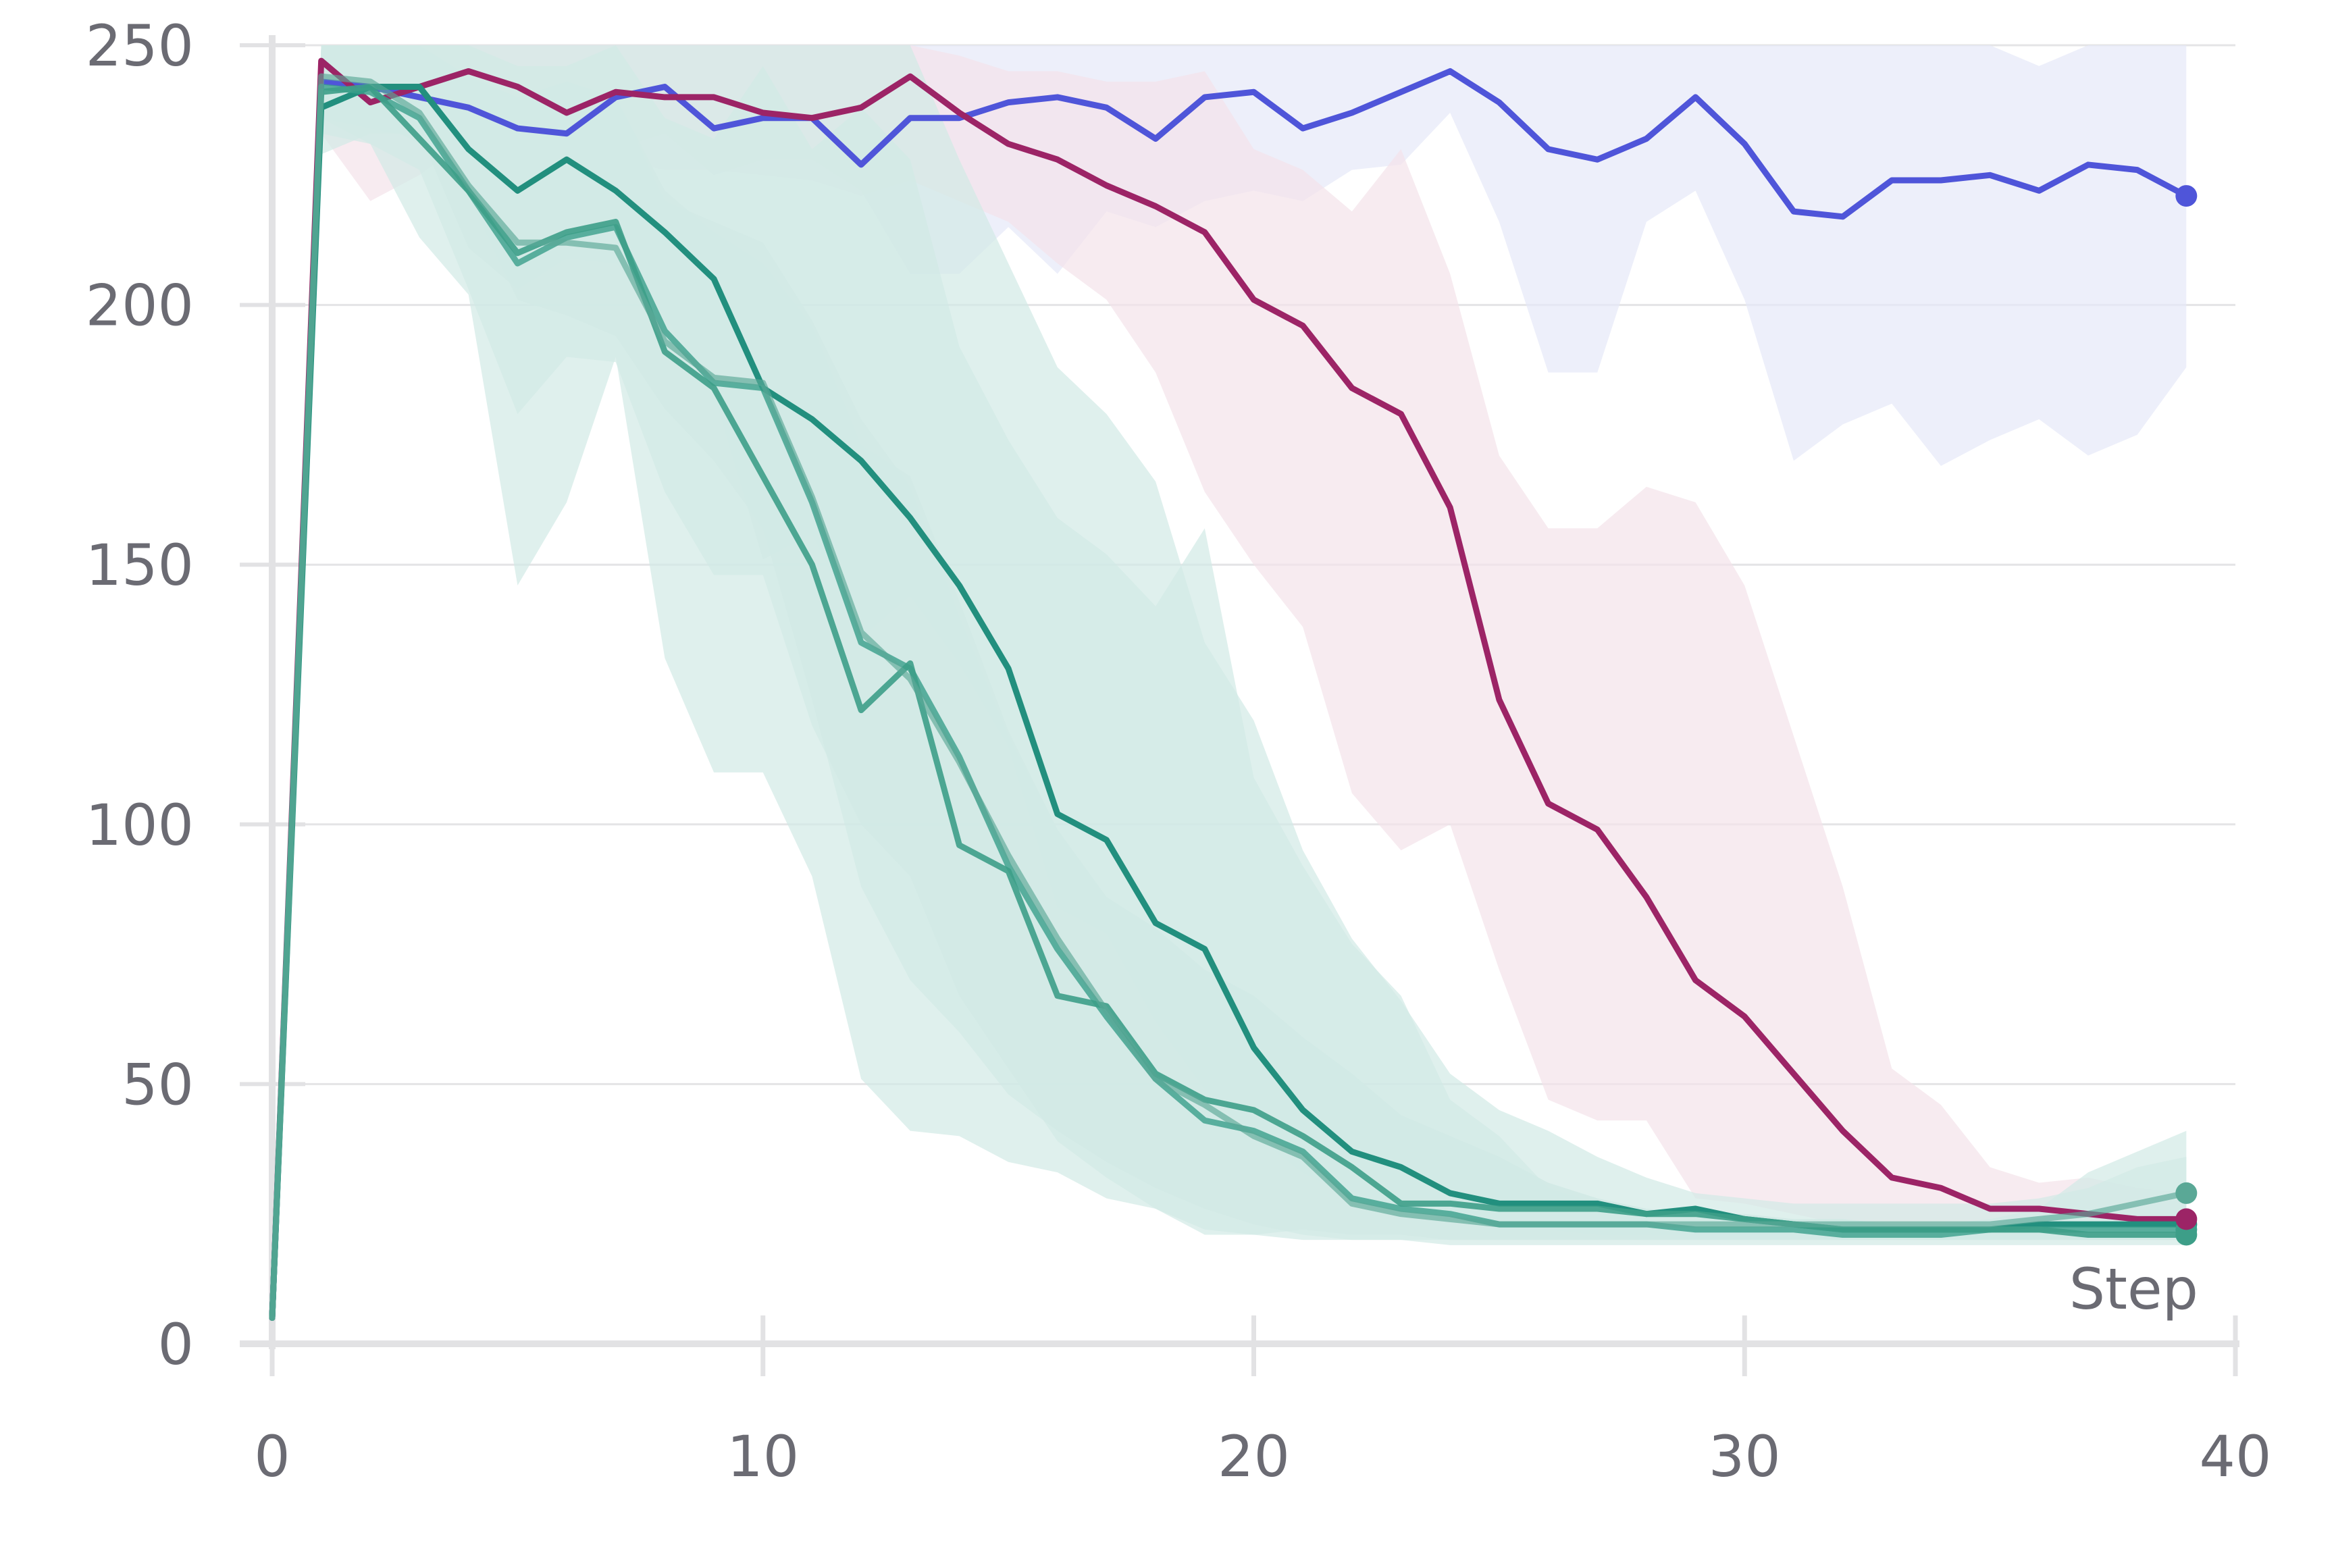 The height and width of the screenshot is (1568, 2334). I want to click on x-tick-label: 0, so click(272, 1456).